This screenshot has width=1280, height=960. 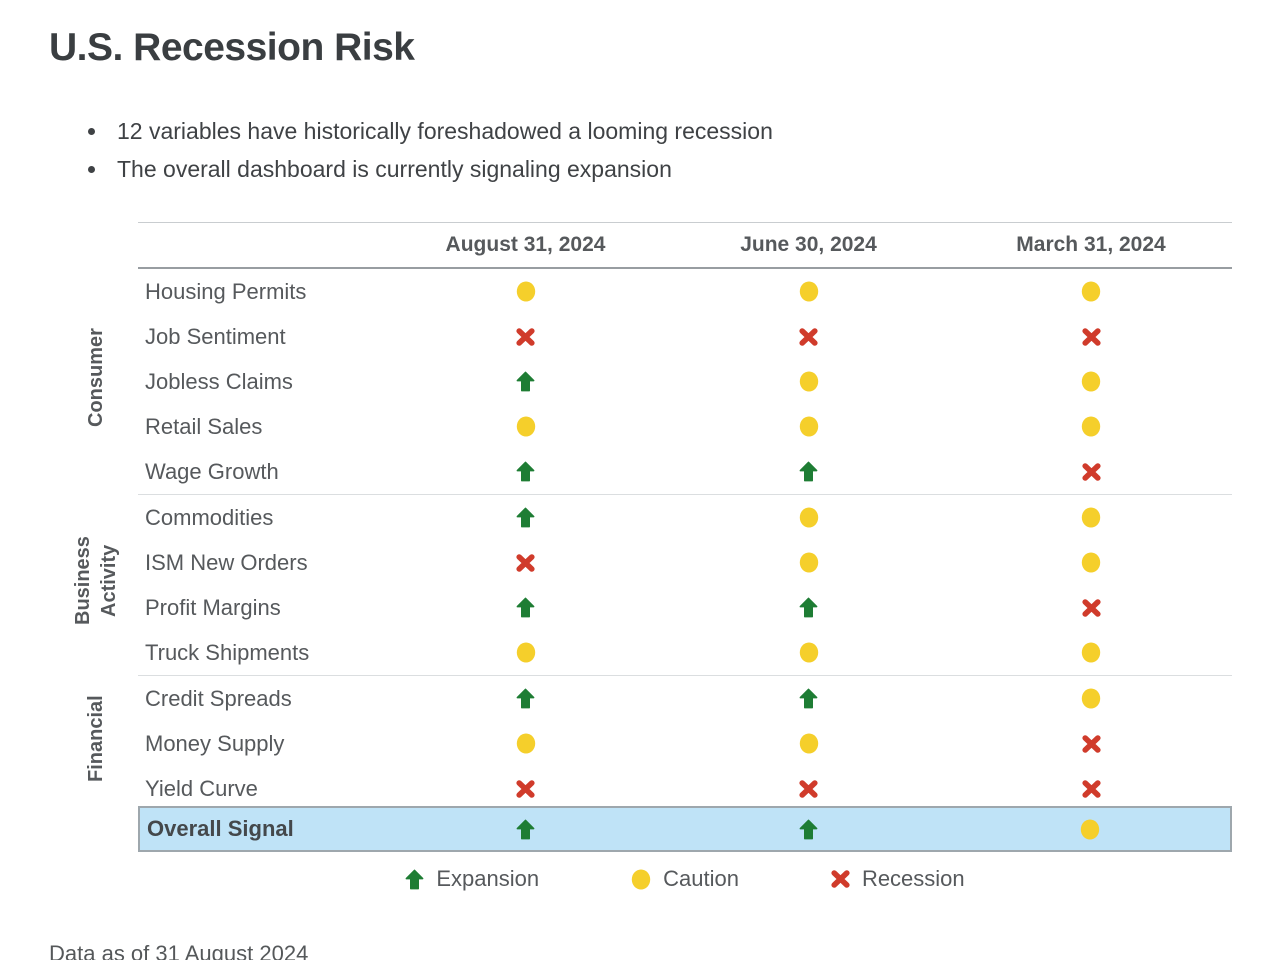 What do you see at coordinates (201, 788) in the screenshot?
I see `row-label: Yield Curve` at bounding box center [201, 788].